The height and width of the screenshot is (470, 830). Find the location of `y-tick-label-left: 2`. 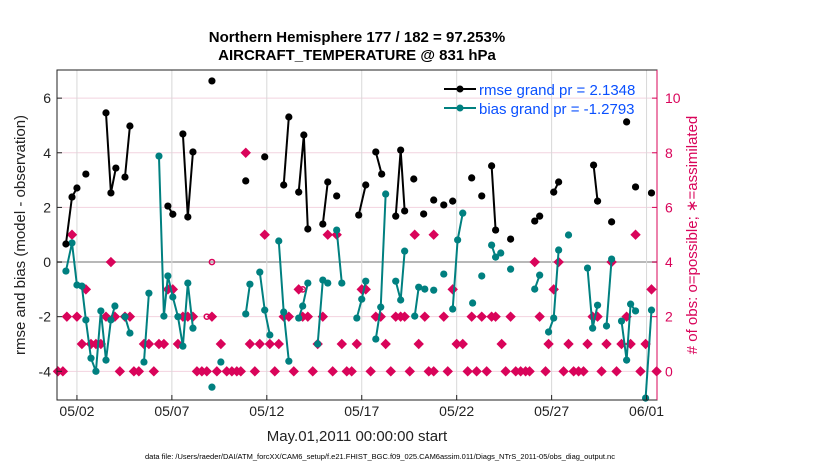

y-tick-label-left: 2 is located at coordinates (47, 207).